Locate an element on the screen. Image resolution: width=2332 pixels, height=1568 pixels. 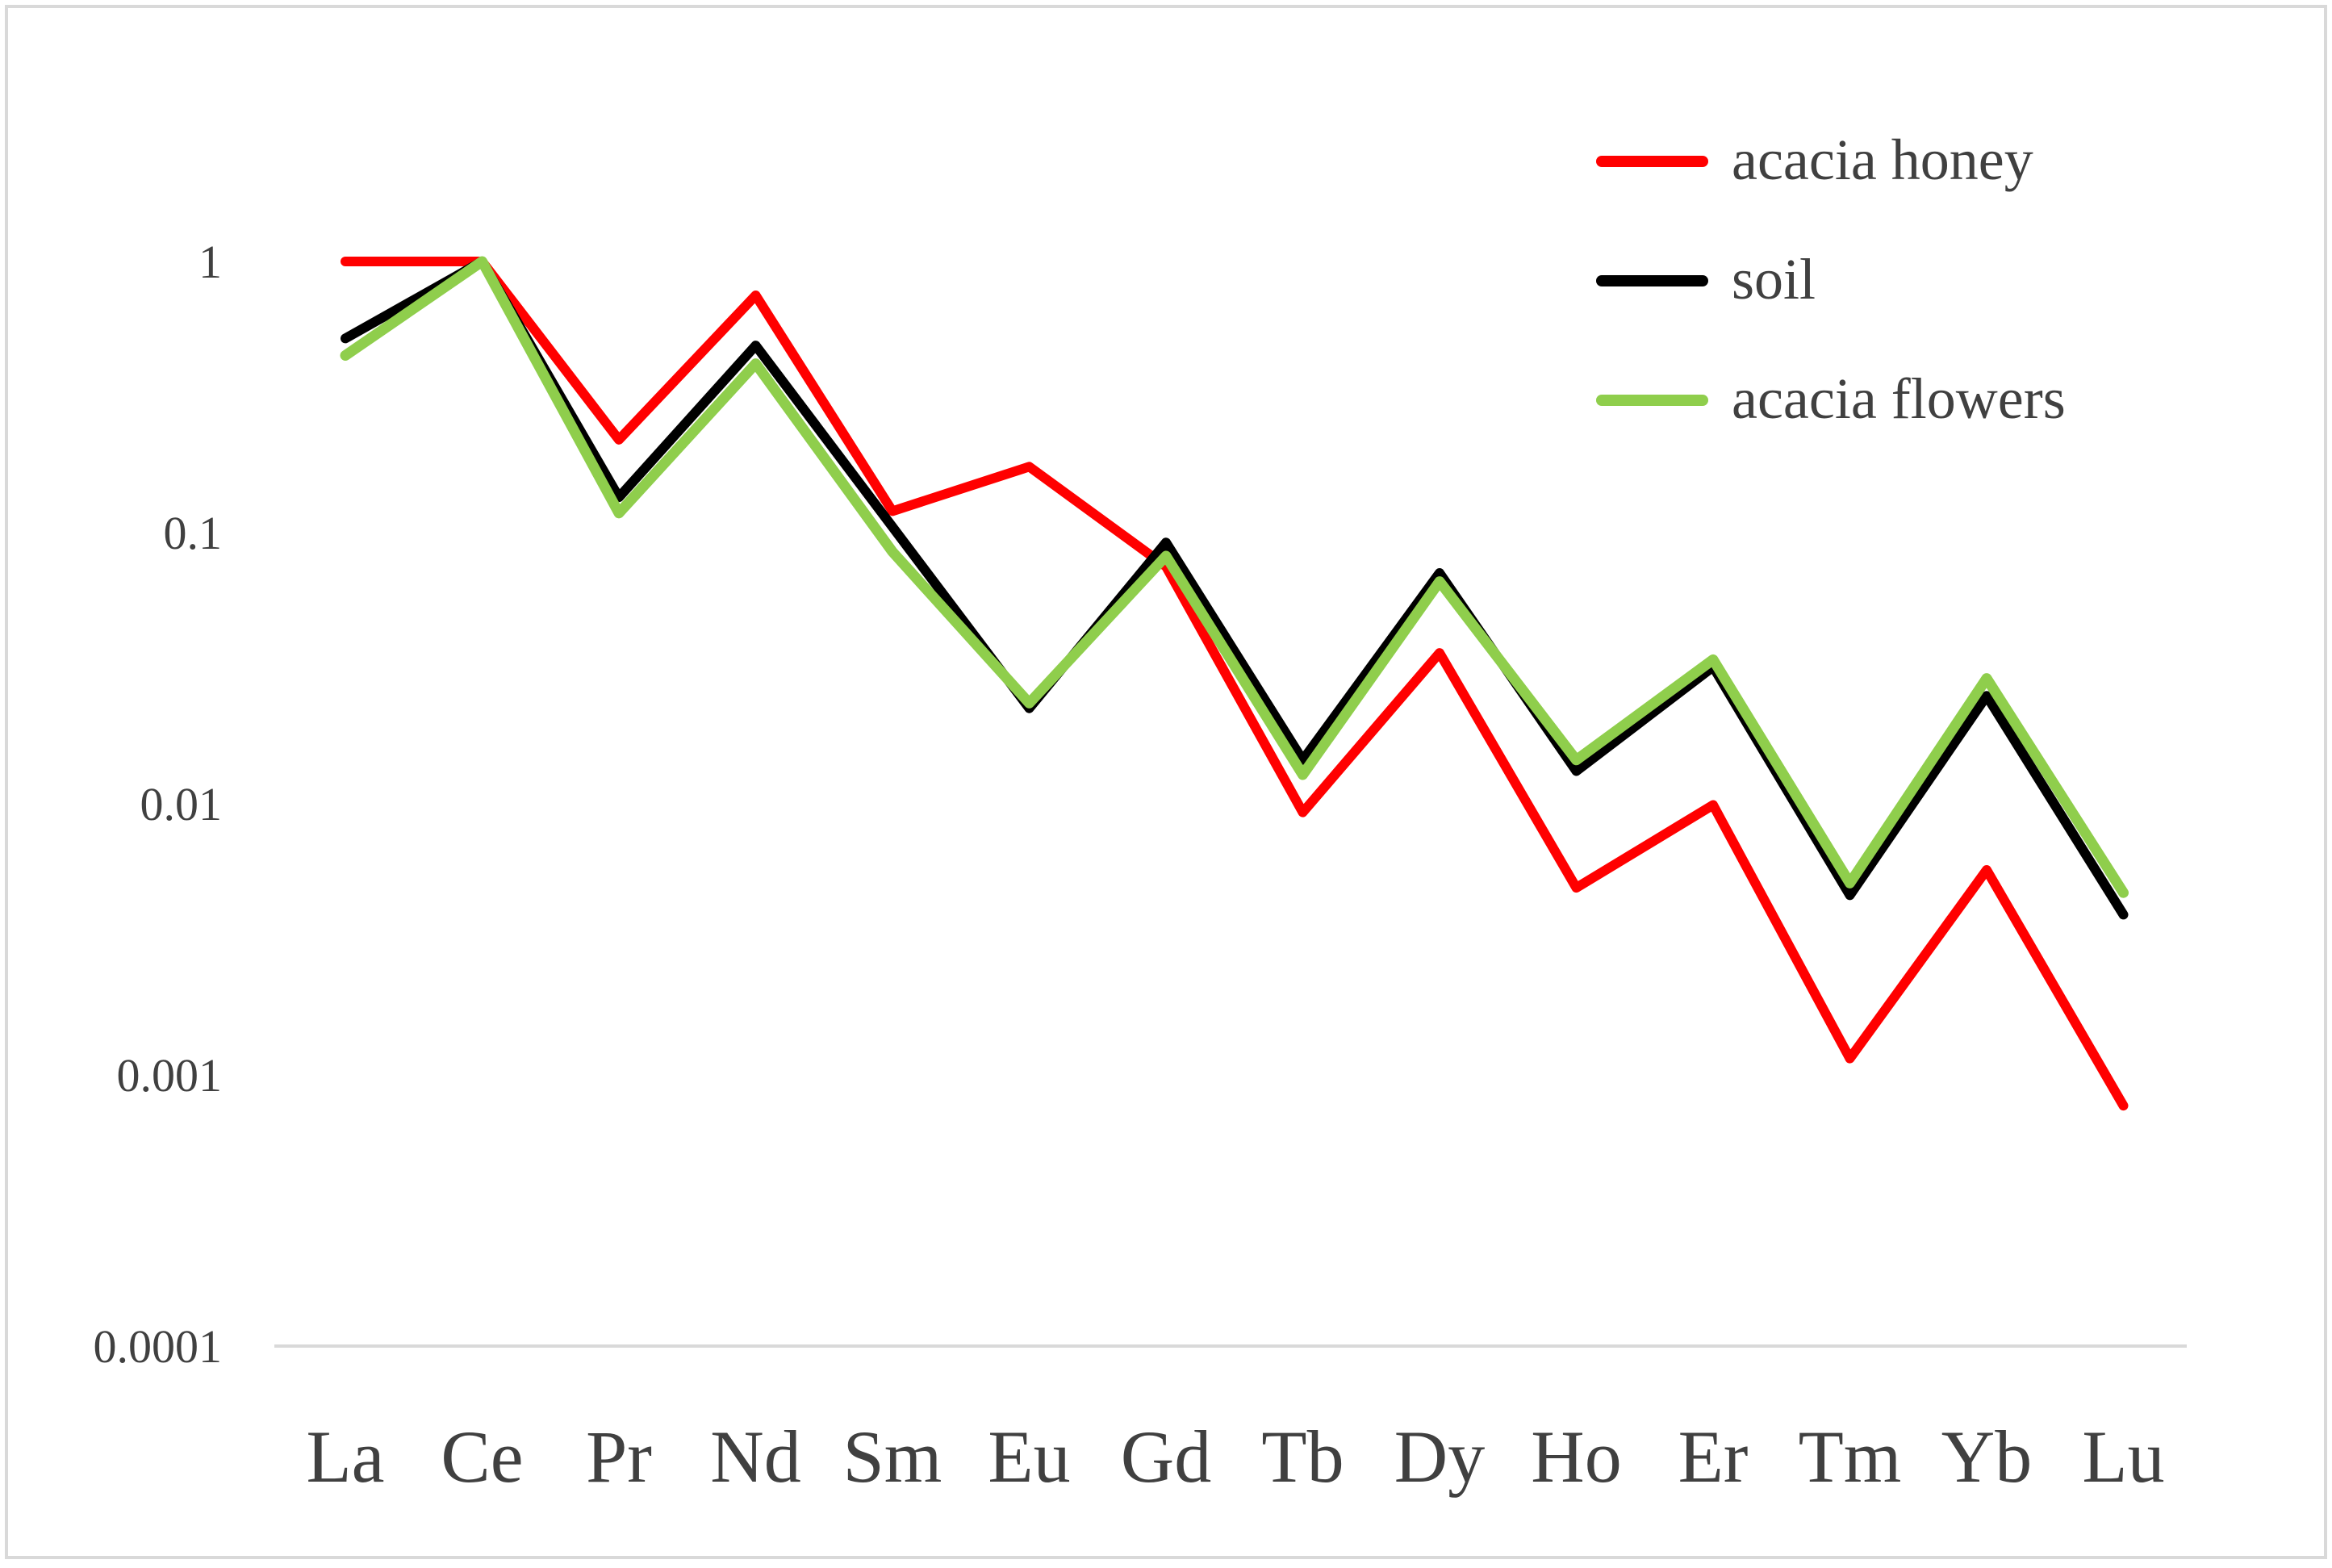
legend-label-acacia-honey: acacia honey is located at coordinates (1882, 160).